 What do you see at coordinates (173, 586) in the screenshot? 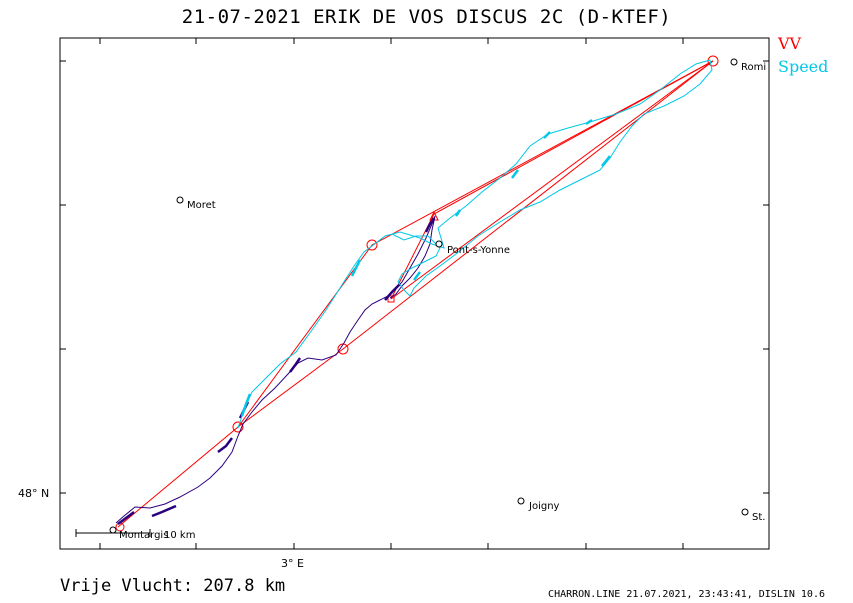
I see `flight-distance: Vrije Vlucht: 207.8 km` at bounding box center [173, 586].